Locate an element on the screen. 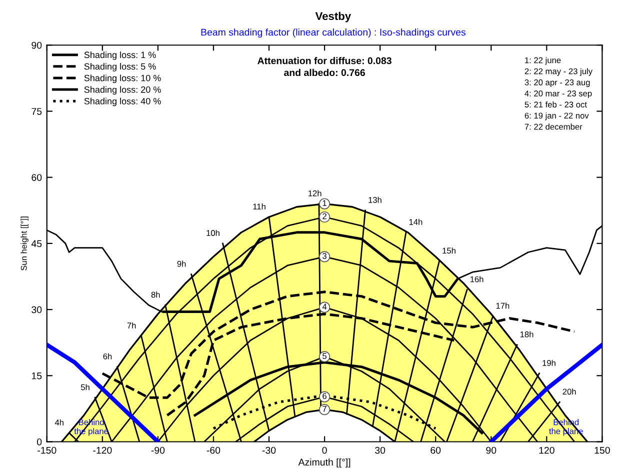 Image resolution: width=617 pixels, height=475 pixels. annotation: 1: 22 june 2: 22 may - 23 july 3: 20 apr - 23 aug 4: 20 mar - 23 sep 5: 21 feb - 23 oct 6: 19 jan - 22 nov 7: 22 december is located at coordinates (558, 93).